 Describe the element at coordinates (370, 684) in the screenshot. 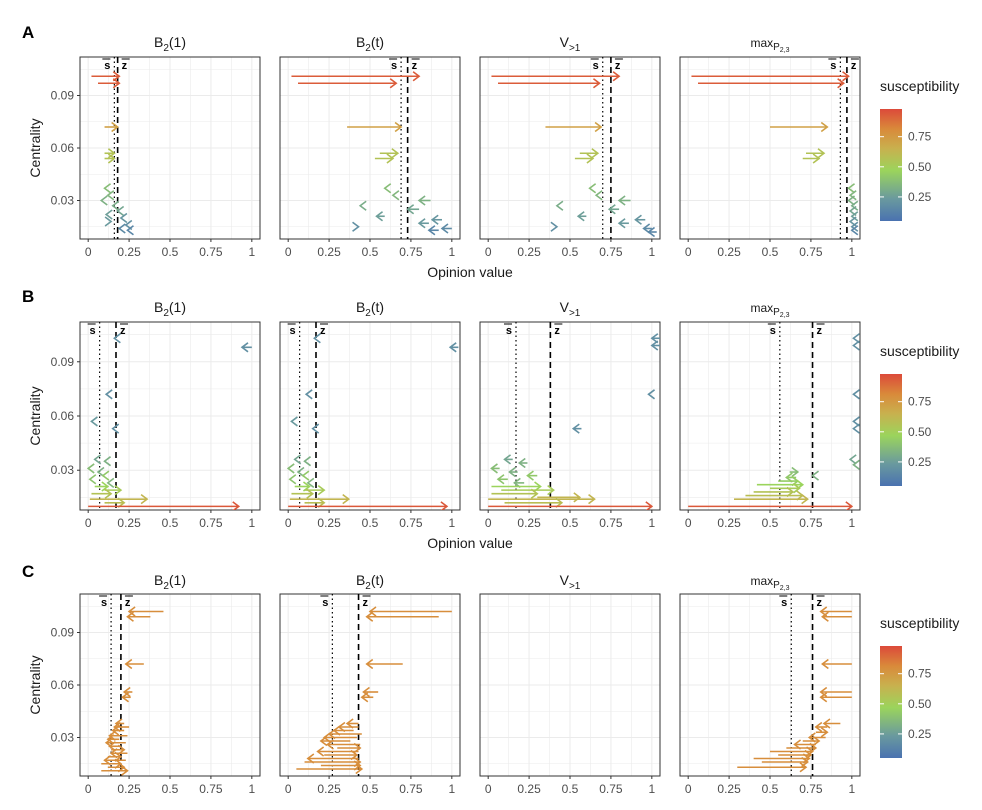

I see `panel-C-2: B2(t) 0 0.25 0.5 0.75 1 s z` at that location.